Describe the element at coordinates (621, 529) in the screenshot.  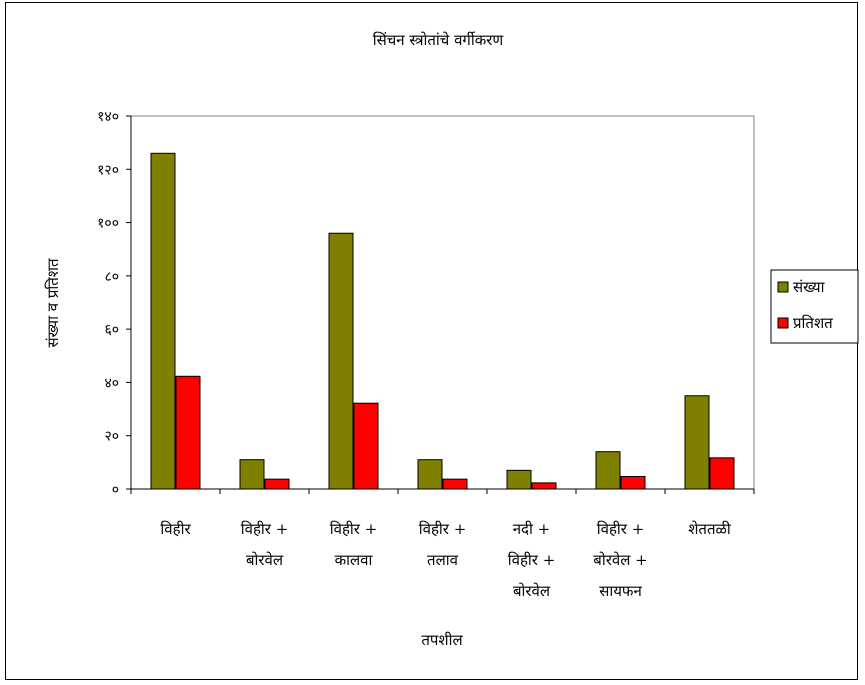
I see `x-tick-label-5-0: विहीर +` at that location.